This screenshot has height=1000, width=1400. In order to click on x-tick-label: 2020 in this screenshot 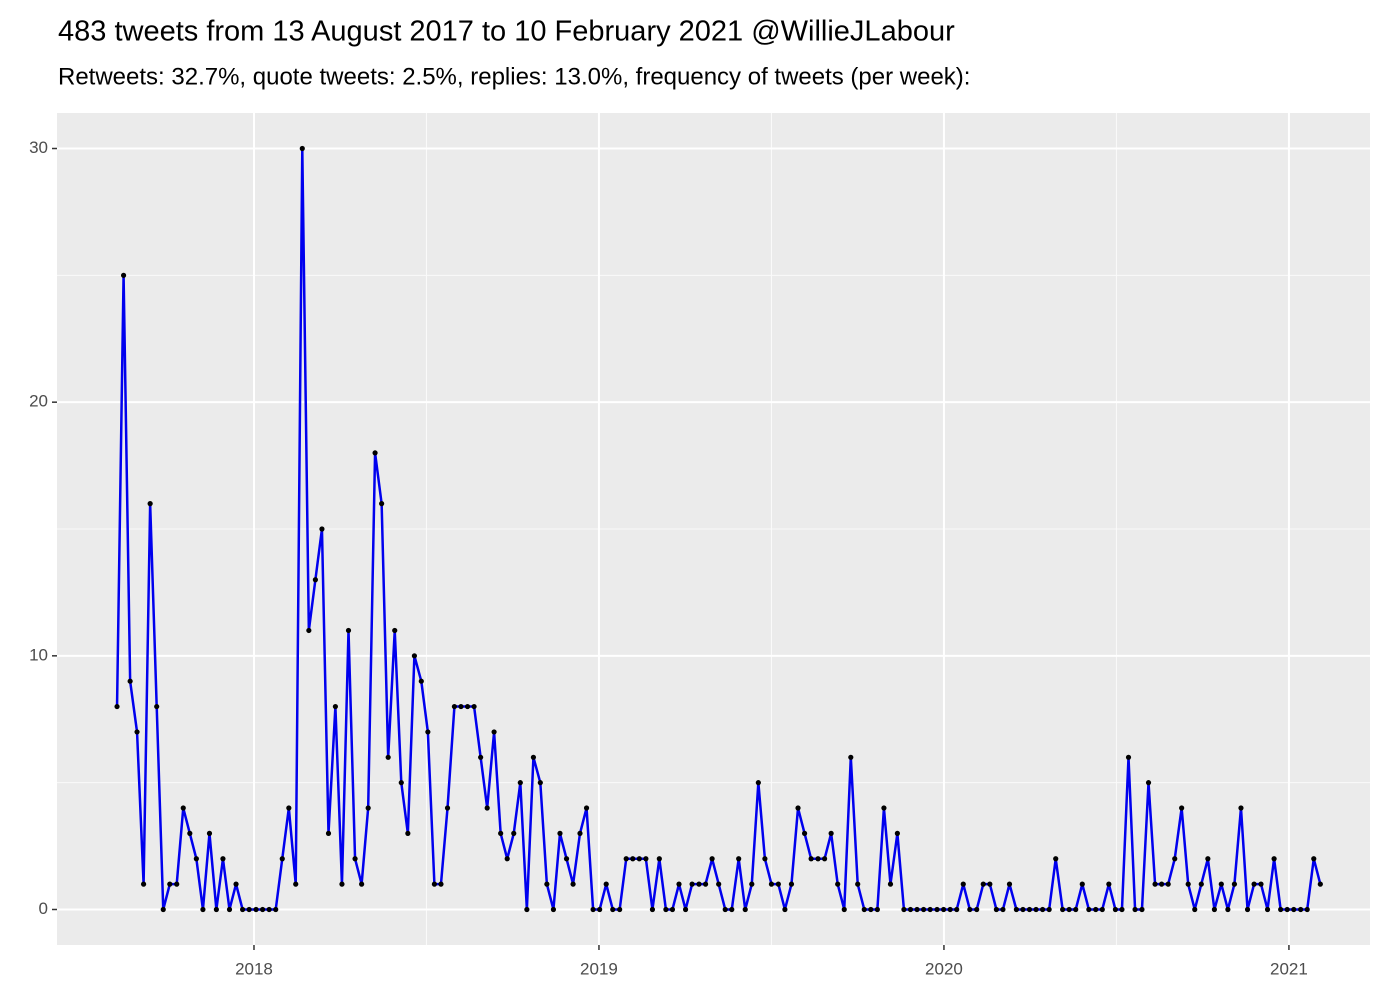, I will do `click(944, 968)`.